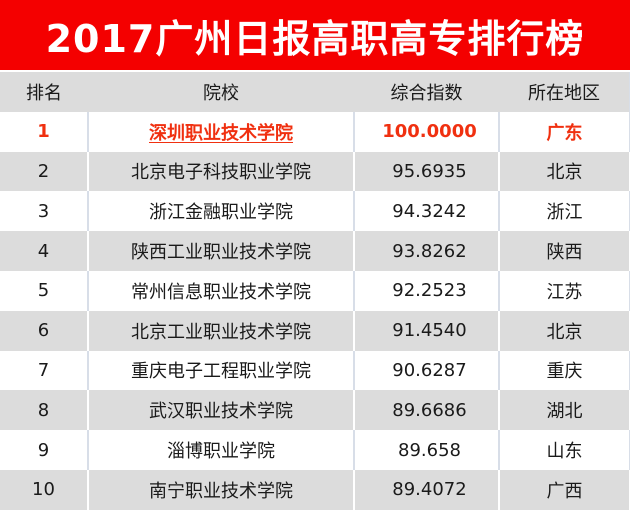  Describe the element at coordinates (315, 92) in the screenshot. I see `table-header-row: 排名 院校 综合指数 所在地区` at that location.